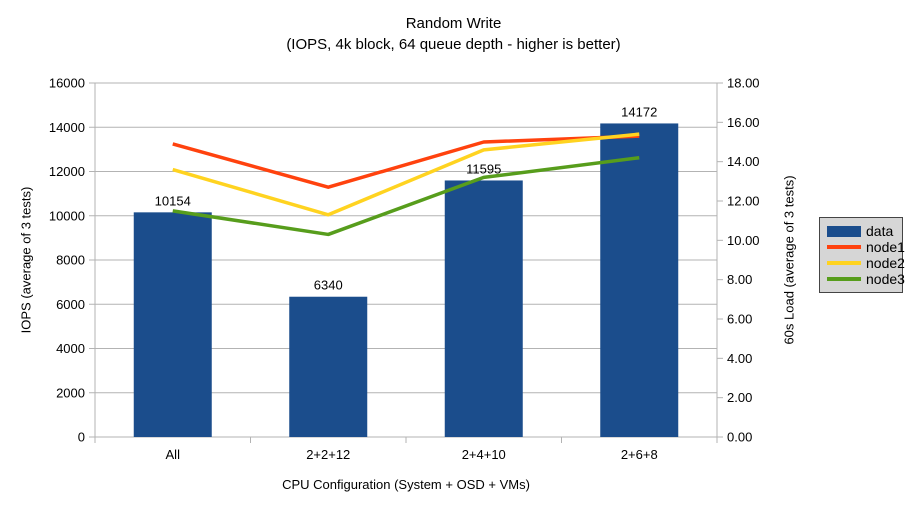 This screenshot has width=907, height=510. I want to click on legend-label: node3, so click(885, 278).